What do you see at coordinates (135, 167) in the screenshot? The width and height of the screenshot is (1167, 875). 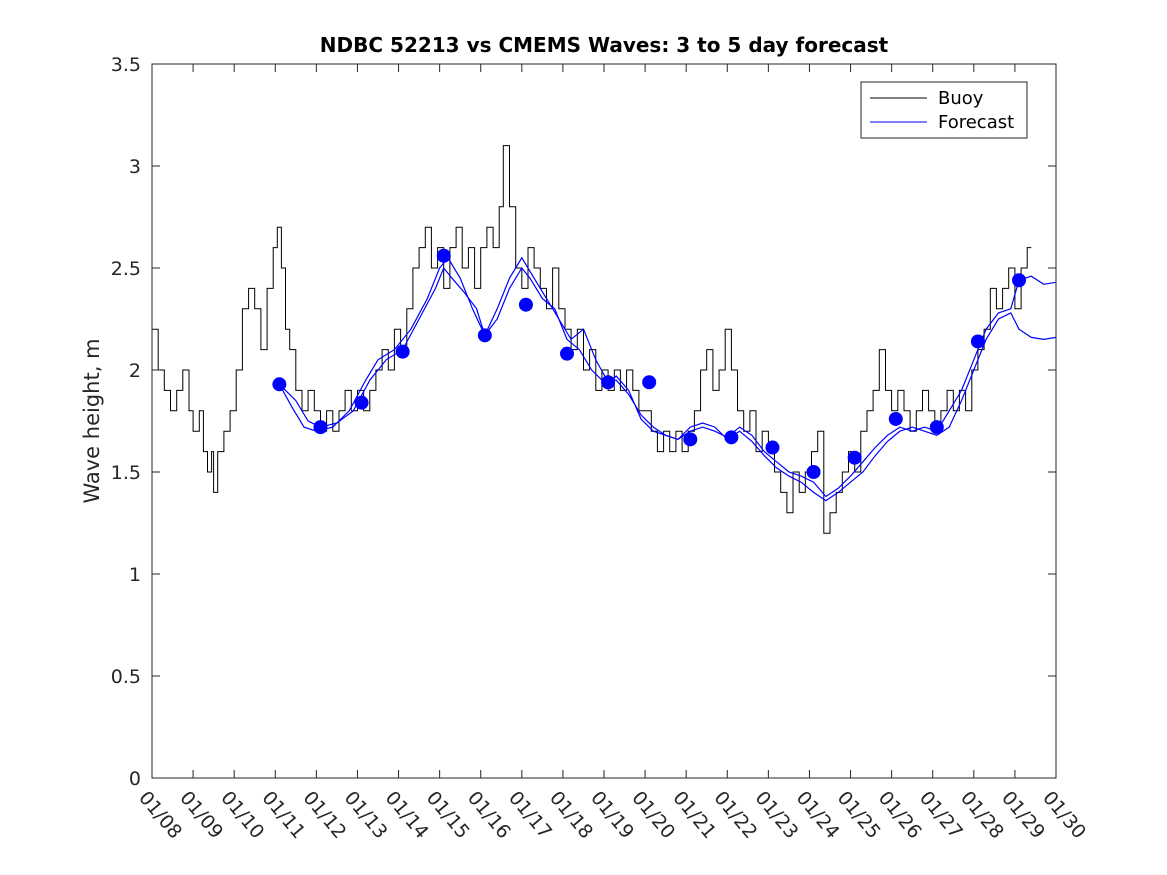 I see `y-tick-label: 3` at bounding box center [135, 167].